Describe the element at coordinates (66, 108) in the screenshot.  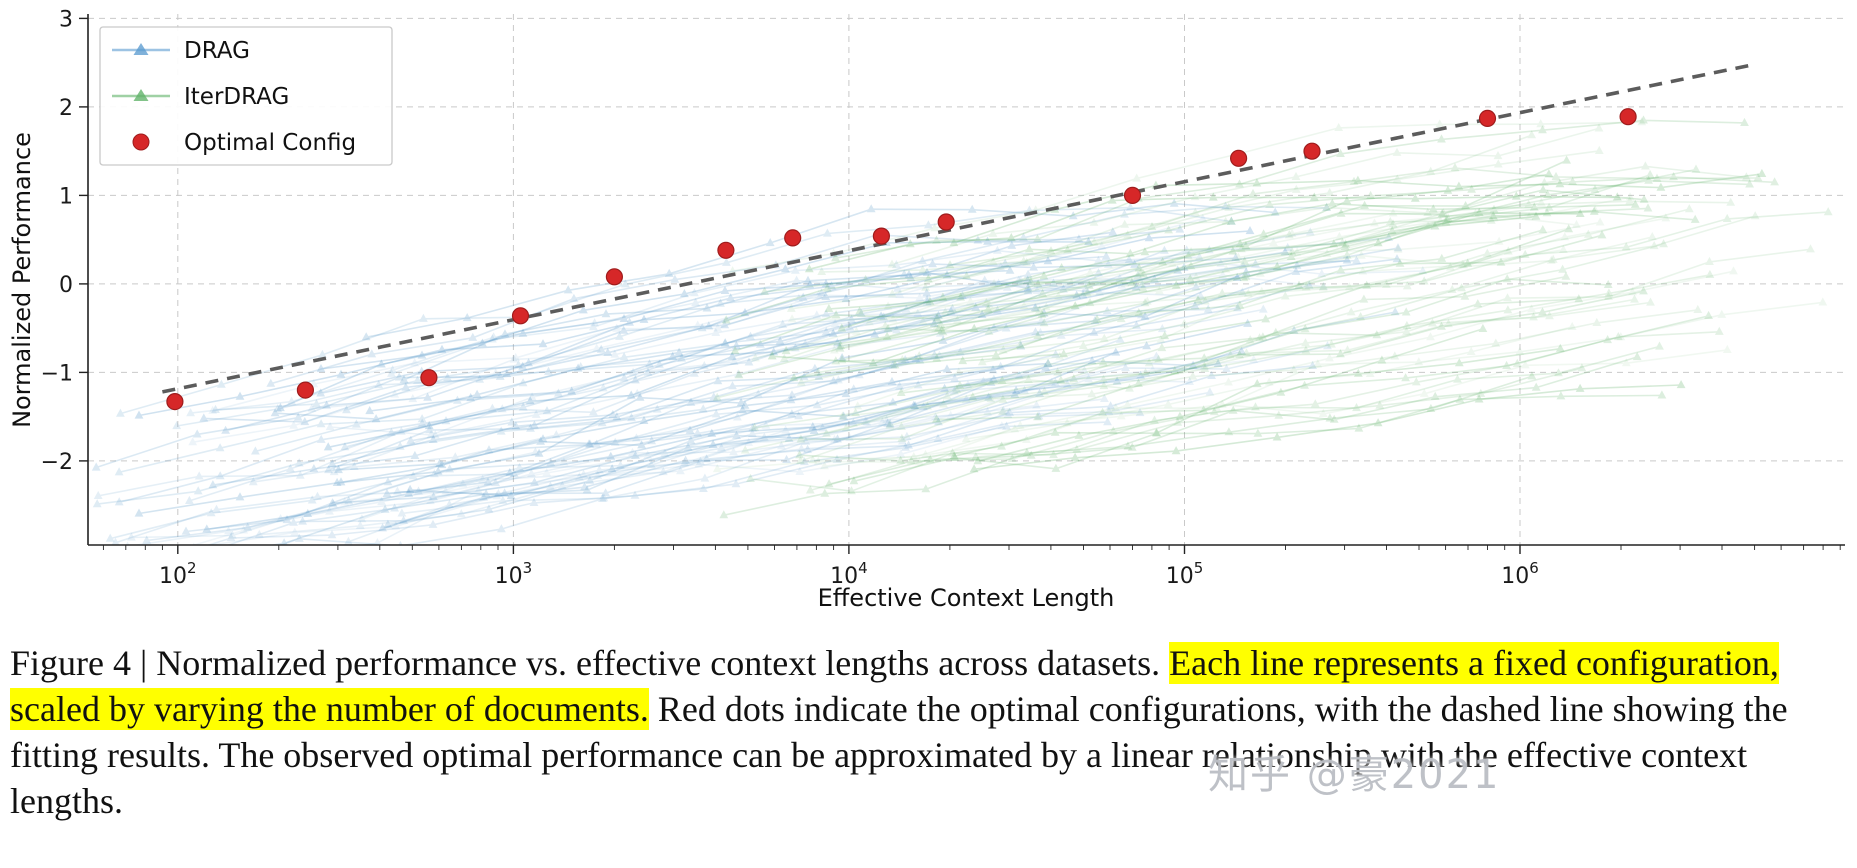
I see `y-tick-label: 2` at that location.